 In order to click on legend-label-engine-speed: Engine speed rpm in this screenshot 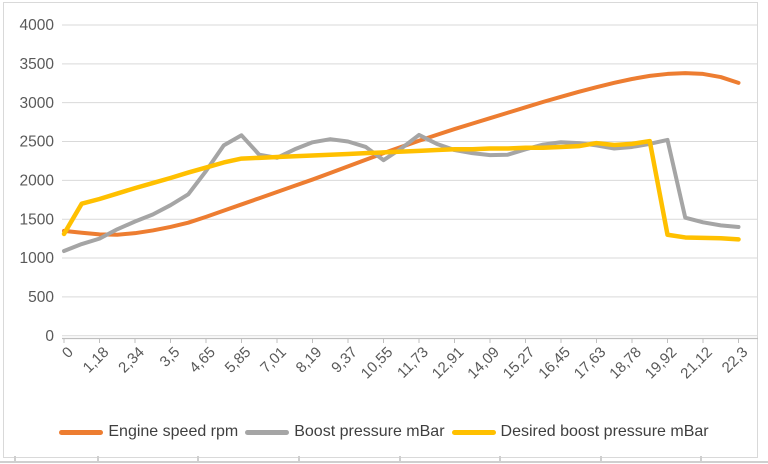, I will do `click(173, 431)`.